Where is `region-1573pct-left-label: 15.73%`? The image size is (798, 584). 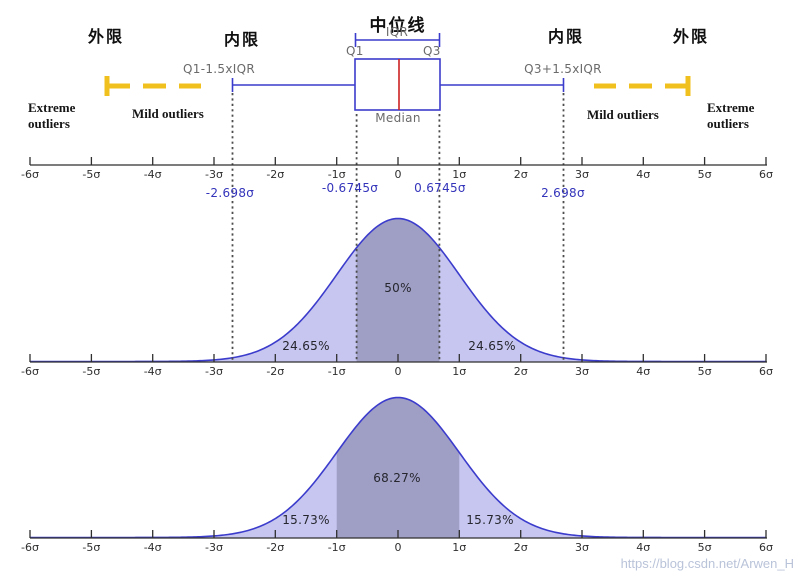 region-1573pct-left-label: 15.73% is located at coordinates (306, 520).